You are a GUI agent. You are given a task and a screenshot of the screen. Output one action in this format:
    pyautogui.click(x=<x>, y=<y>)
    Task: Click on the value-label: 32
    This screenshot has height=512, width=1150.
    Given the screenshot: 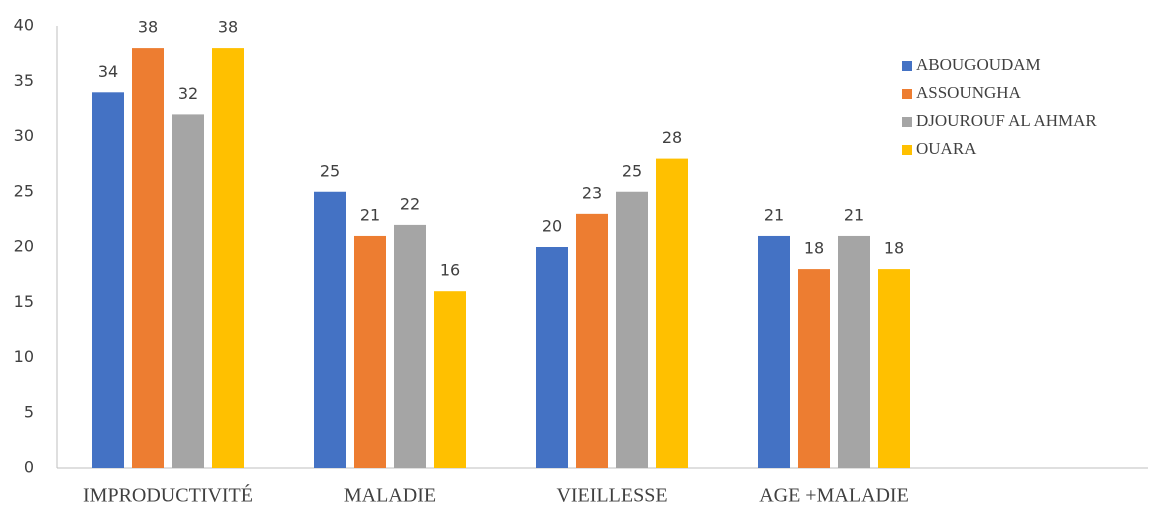 What is the action you would take?
    pyautogui.click(x=188, y=93)
    